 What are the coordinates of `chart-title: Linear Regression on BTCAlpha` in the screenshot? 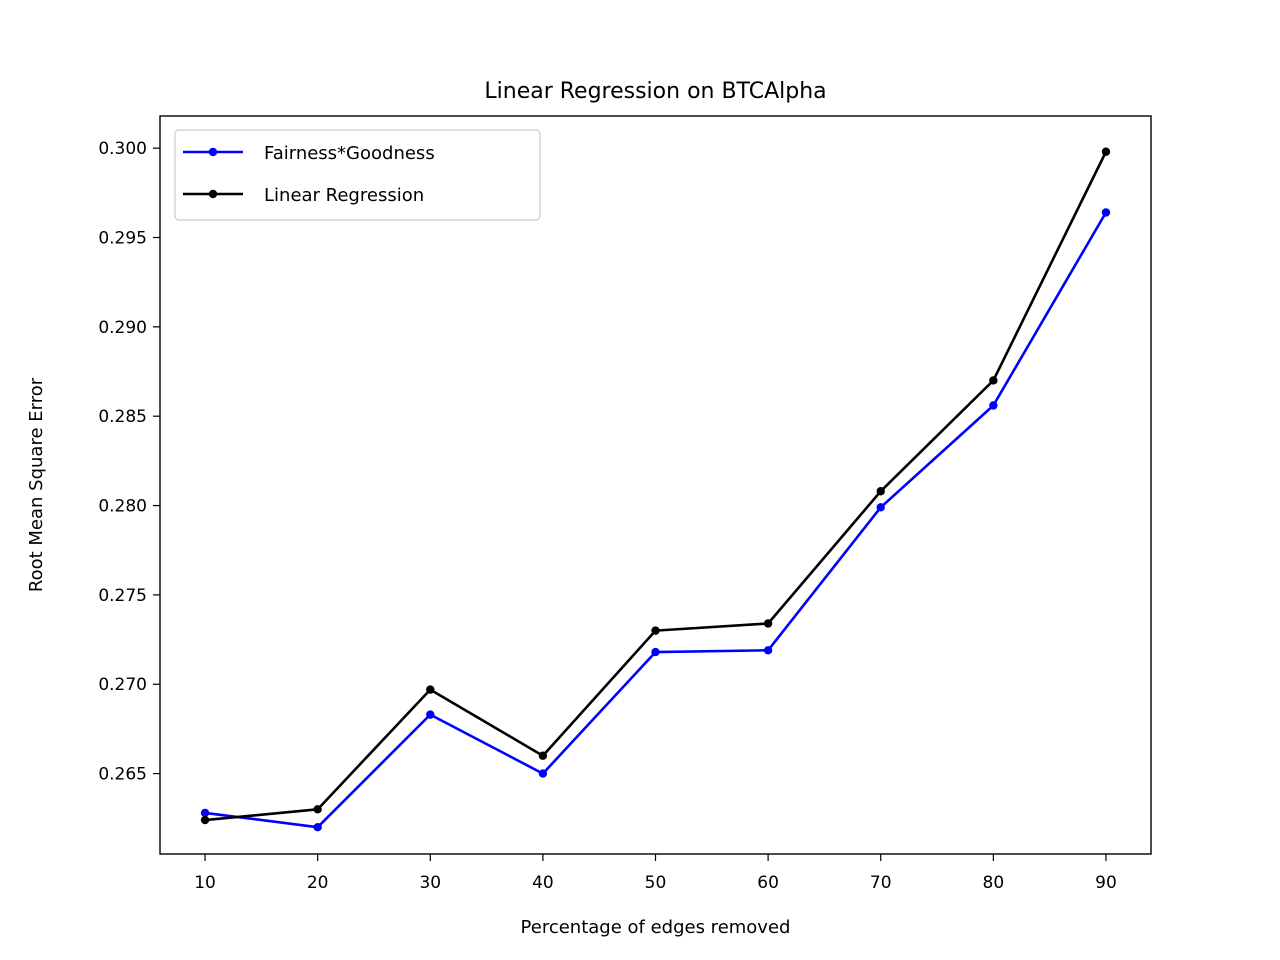 It's located at (655, 91).